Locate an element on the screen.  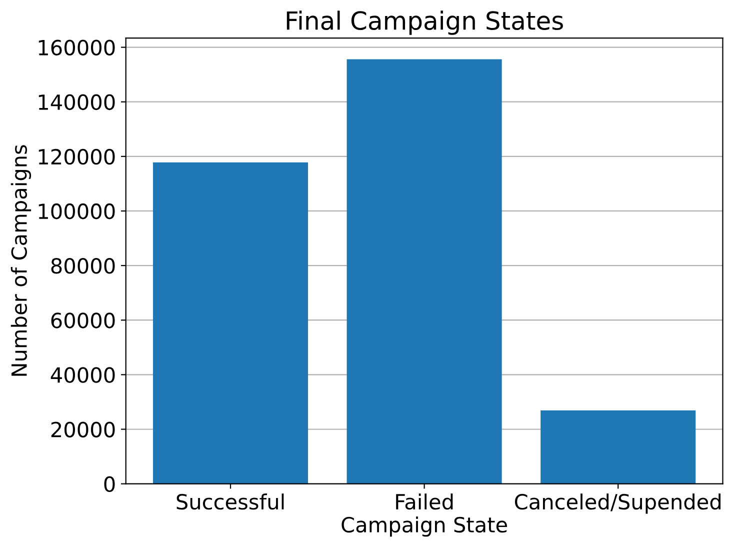
y-tick-label: 20000 is located at coordinates (83, 430).